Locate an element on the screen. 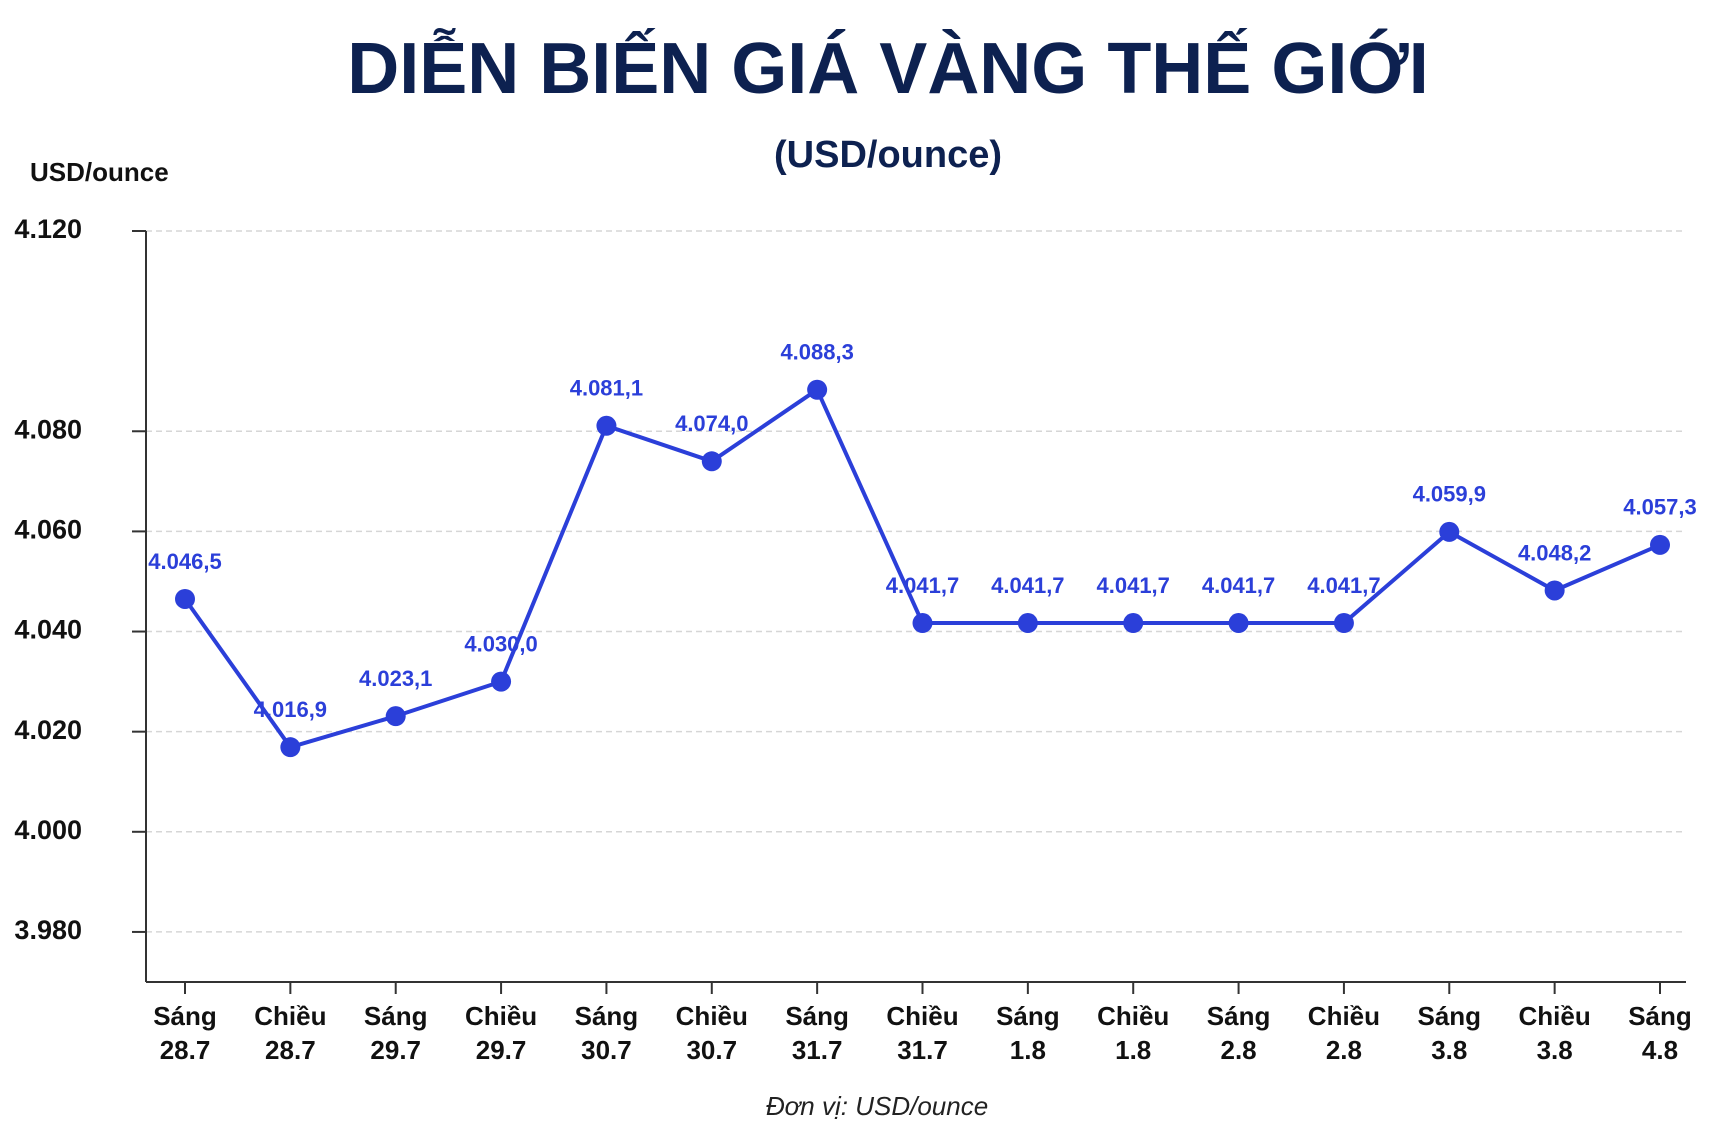 The height and width of the screenshot is (1144, 1730). footnote: Đơn vị: USD/ounce is located at coordinates (877, 1106).